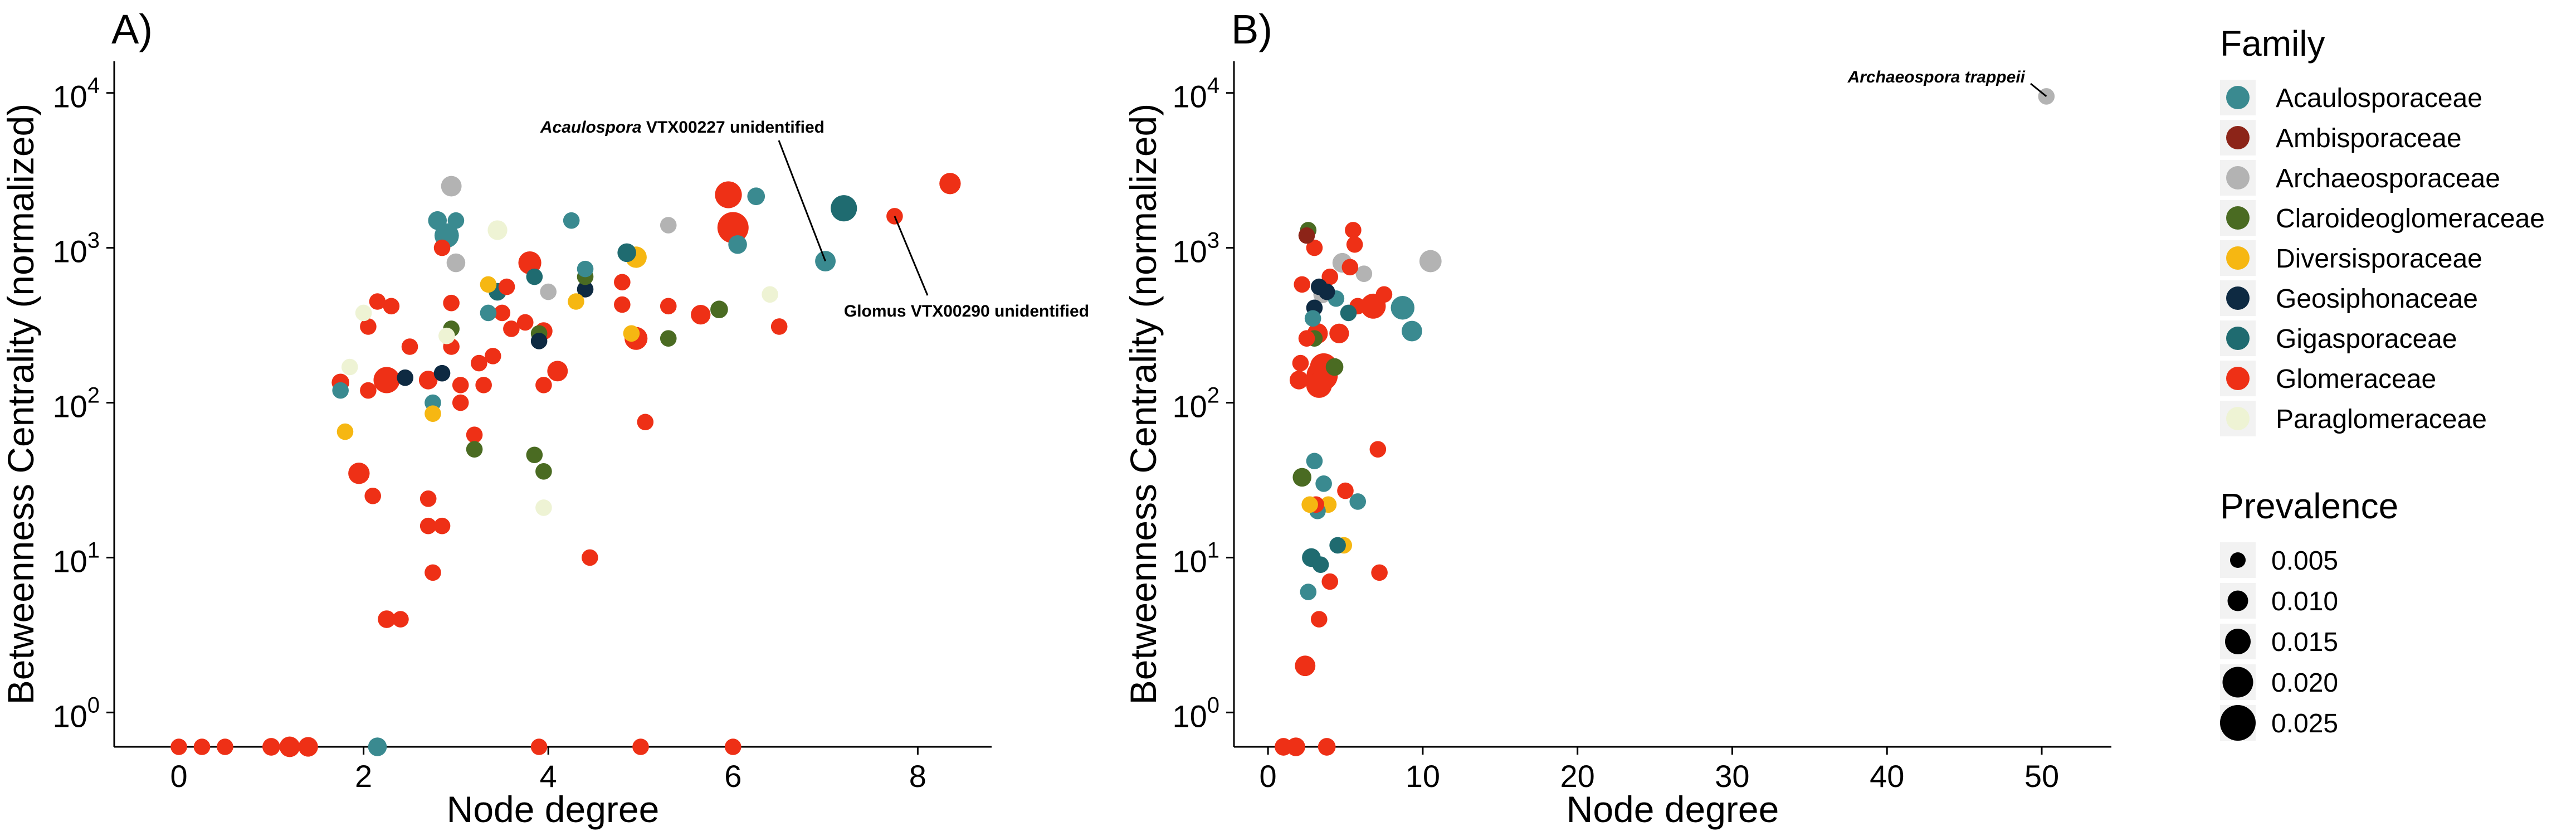 This screenshot has width=2576, height=836. What do you see at coordinates (911, 256) in the screenshot?
I see `annotation-leader` at bounding box center [911, 256].